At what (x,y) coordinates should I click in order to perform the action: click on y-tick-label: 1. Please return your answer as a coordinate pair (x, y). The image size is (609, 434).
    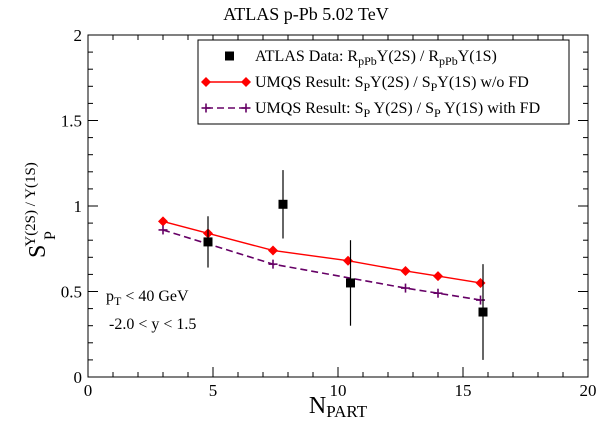
    Looking at the image, I should click on (78, 206).